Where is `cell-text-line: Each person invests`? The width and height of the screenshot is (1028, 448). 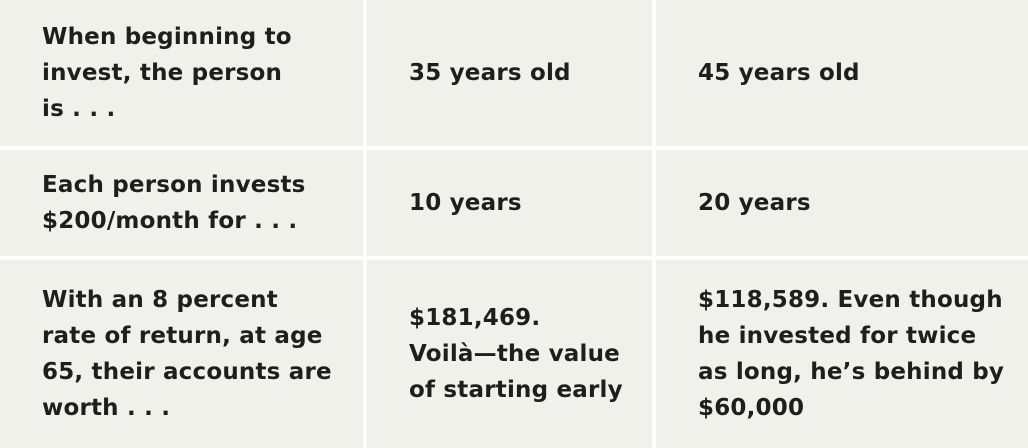 cell-text-line: Each person invests is located at coordinates (174, 185).